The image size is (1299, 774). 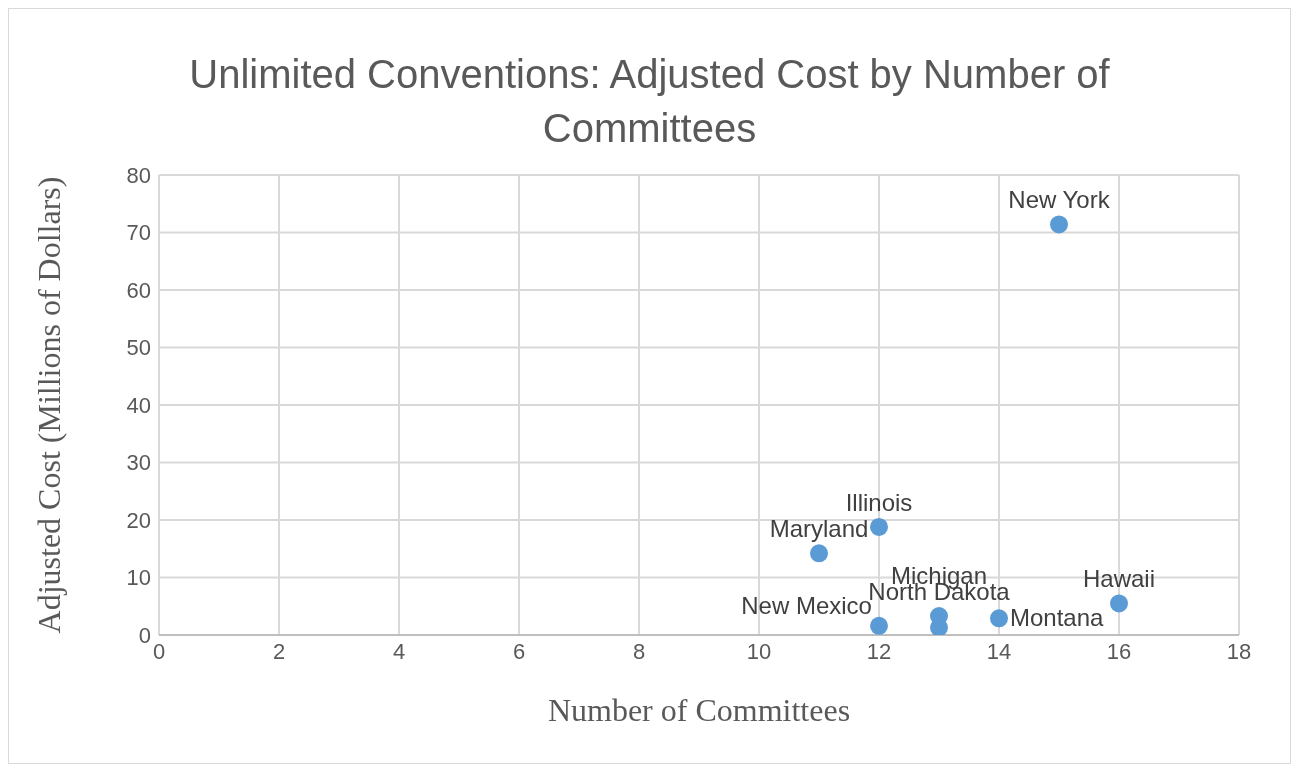 I want to click on annotation: Montana, so click(x=1057, y=618).